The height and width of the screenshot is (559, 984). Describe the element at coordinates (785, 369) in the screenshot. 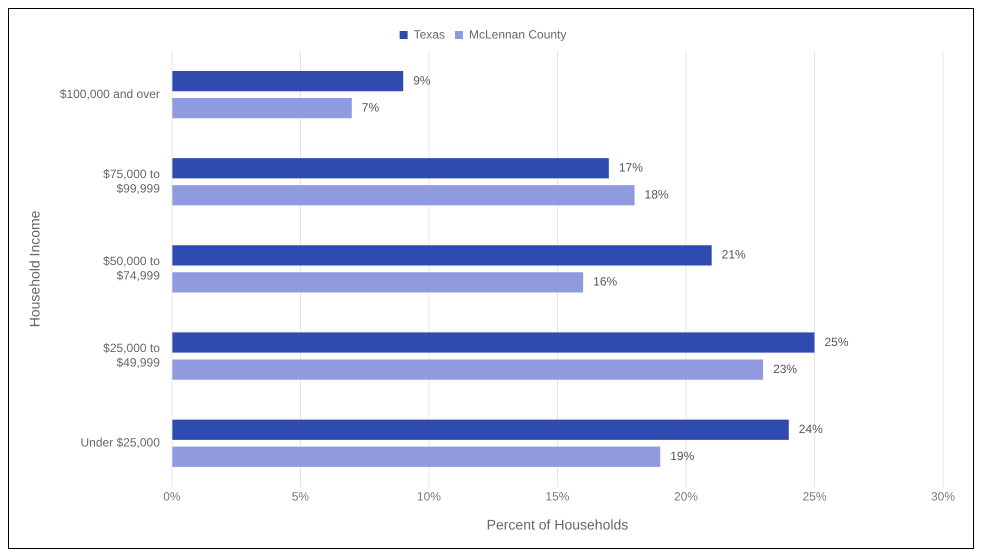

I see `data-label: 23%` at that location.